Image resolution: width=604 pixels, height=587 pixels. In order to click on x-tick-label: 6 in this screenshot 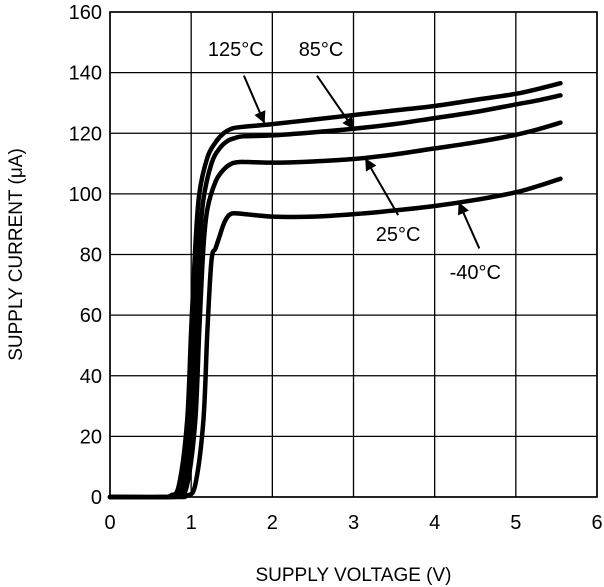, I will do `click(596, 523)`.